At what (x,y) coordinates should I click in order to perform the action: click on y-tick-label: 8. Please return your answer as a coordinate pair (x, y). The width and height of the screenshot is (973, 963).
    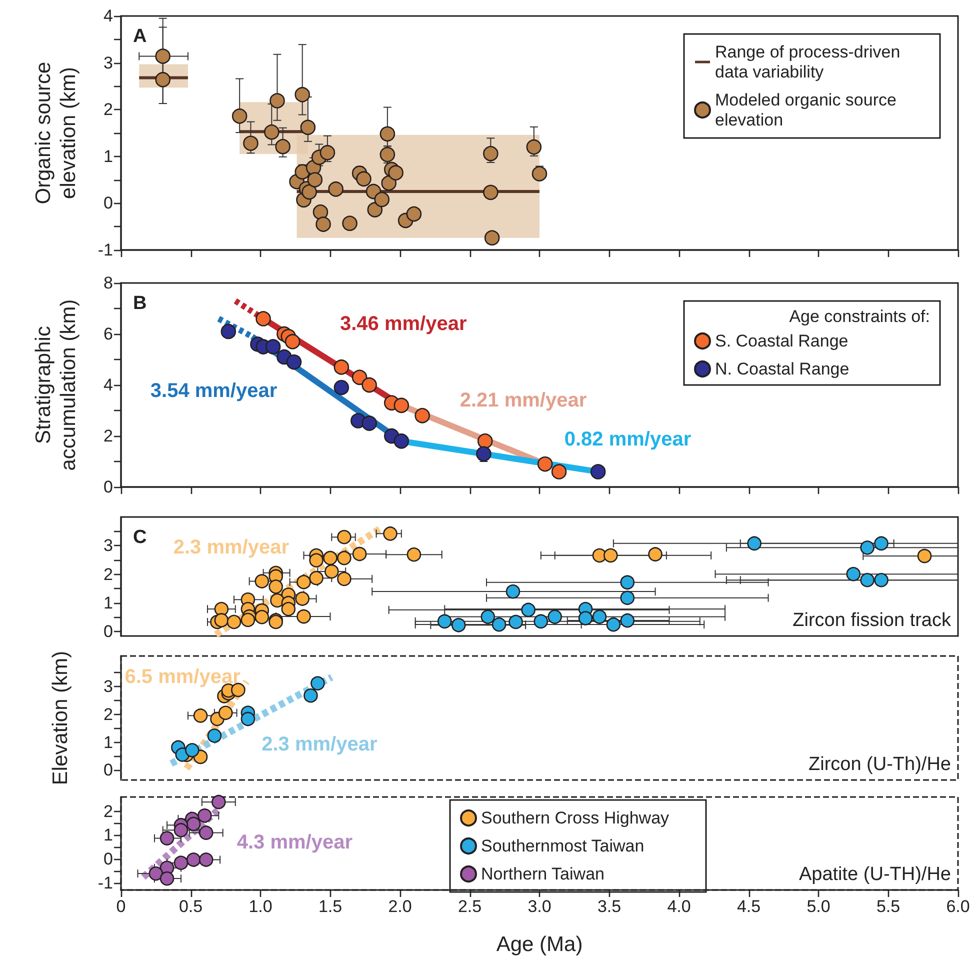
    Looking at the image, I should click on (108, 283).